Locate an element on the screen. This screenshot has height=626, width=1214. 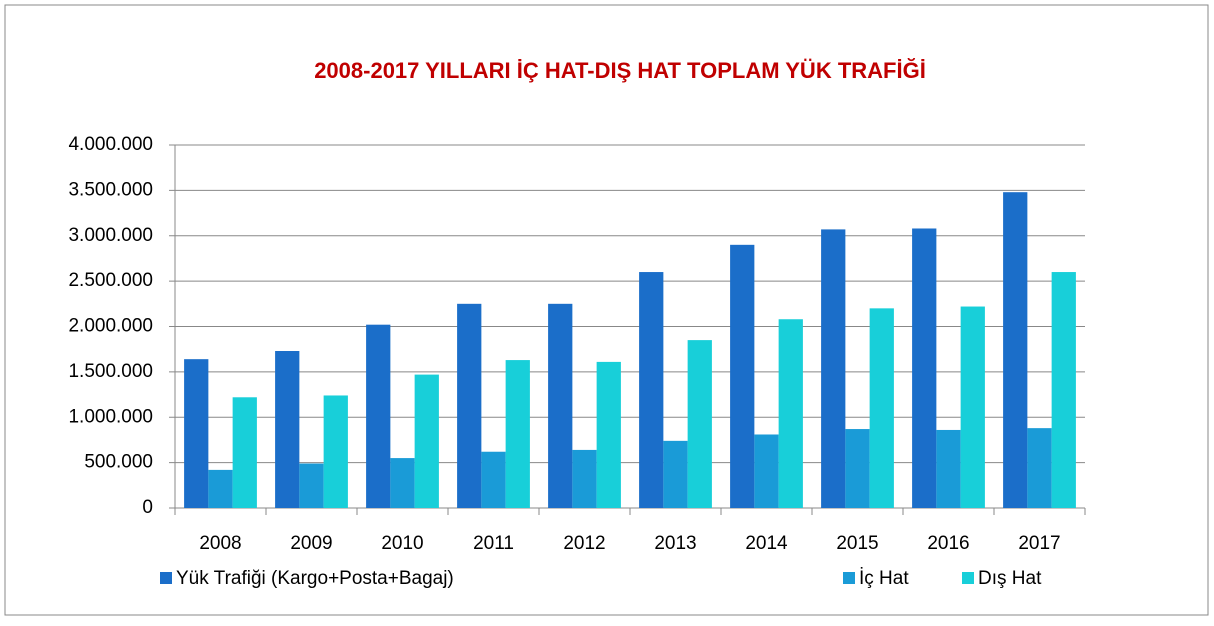
x-tick-label: 2009 is located at coordinates (311, 543).